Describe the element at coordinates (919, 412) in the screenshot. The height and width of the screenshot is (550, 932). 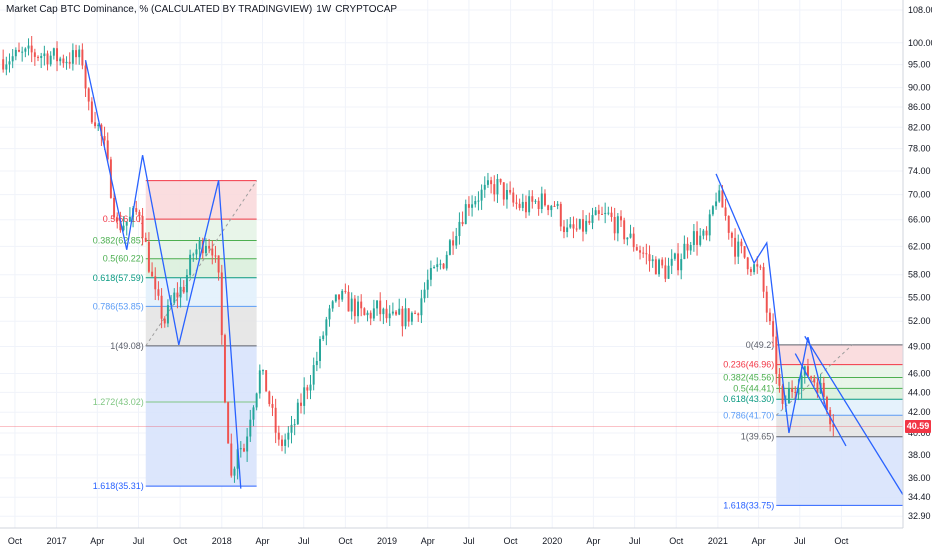
I see `y-tick-label: 42.00` at that location.